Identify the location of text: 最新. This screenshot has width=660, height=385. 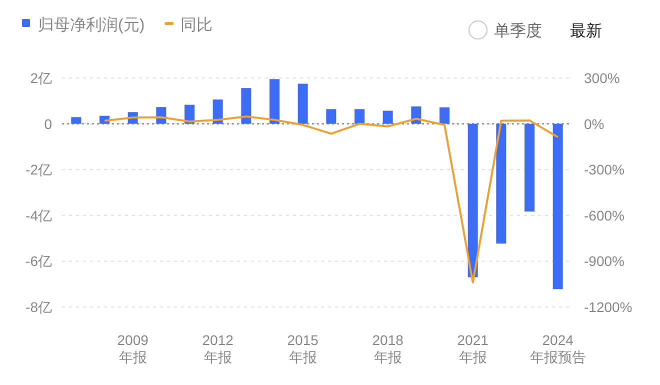
(586, 31).